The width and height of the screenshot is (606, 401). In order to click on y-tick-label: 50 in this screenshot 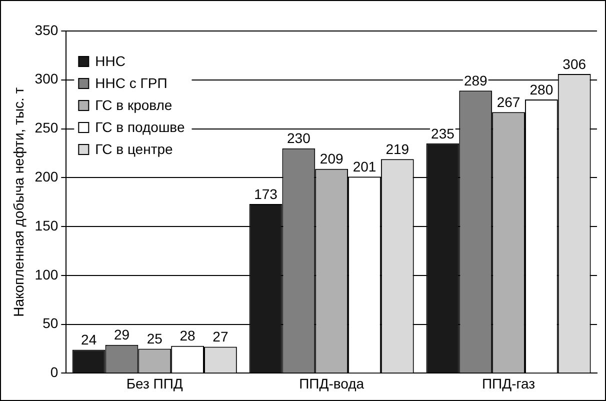, I will do `click(50, 323)`.